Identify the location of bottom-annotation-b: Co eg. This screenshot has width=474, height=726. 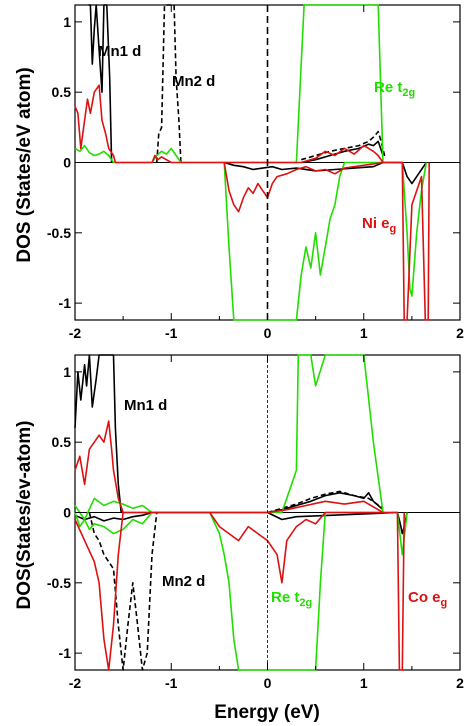
(427, 599).